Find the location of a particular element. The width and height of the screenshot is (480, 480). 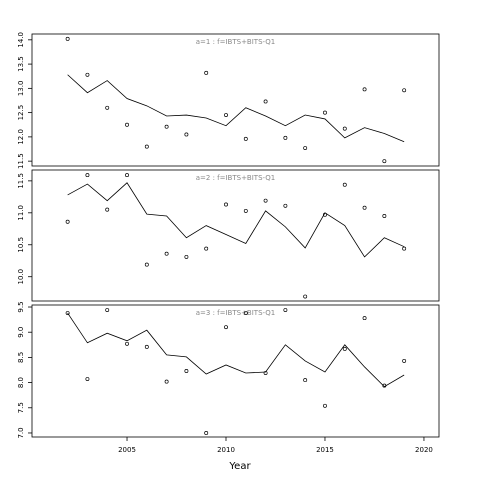

y-tick-label: 12.5 is located at coordinates (21, 113).